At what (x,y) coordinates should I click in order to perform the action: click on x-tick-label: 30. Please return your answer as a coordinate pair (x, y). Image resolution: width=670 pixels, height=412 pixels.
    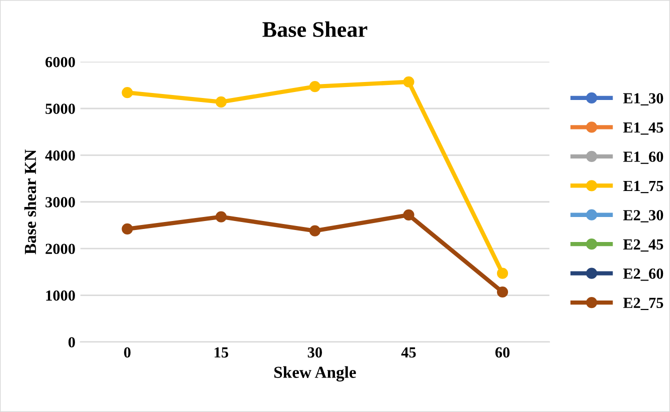
    Looking at the image, I should click on (315, 352).